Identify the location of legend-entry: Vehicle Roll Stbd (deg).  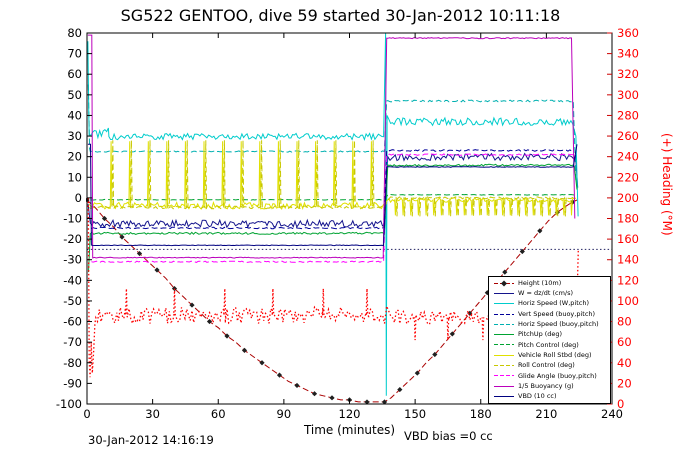
(549, 355).